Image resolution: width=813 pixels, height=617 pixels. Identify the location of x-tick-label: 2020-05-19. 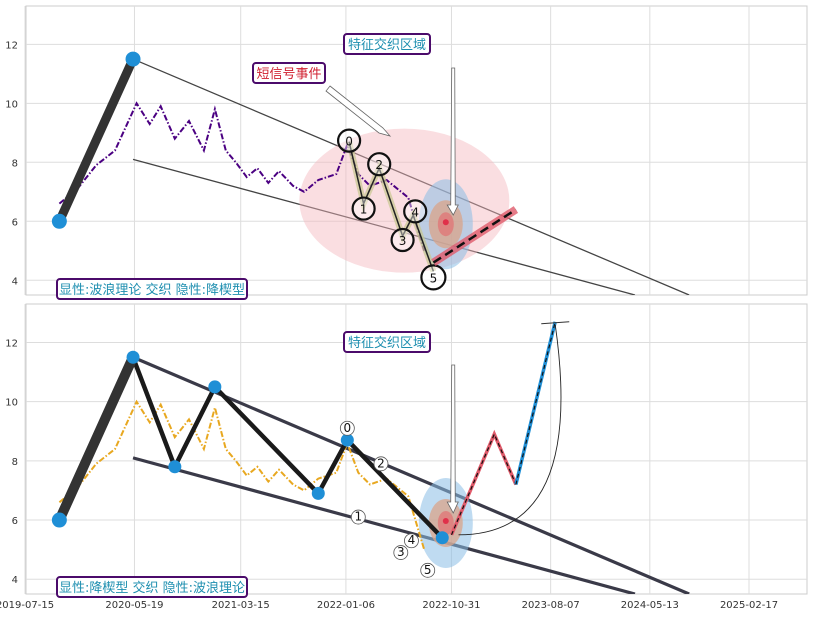
(134, 605).